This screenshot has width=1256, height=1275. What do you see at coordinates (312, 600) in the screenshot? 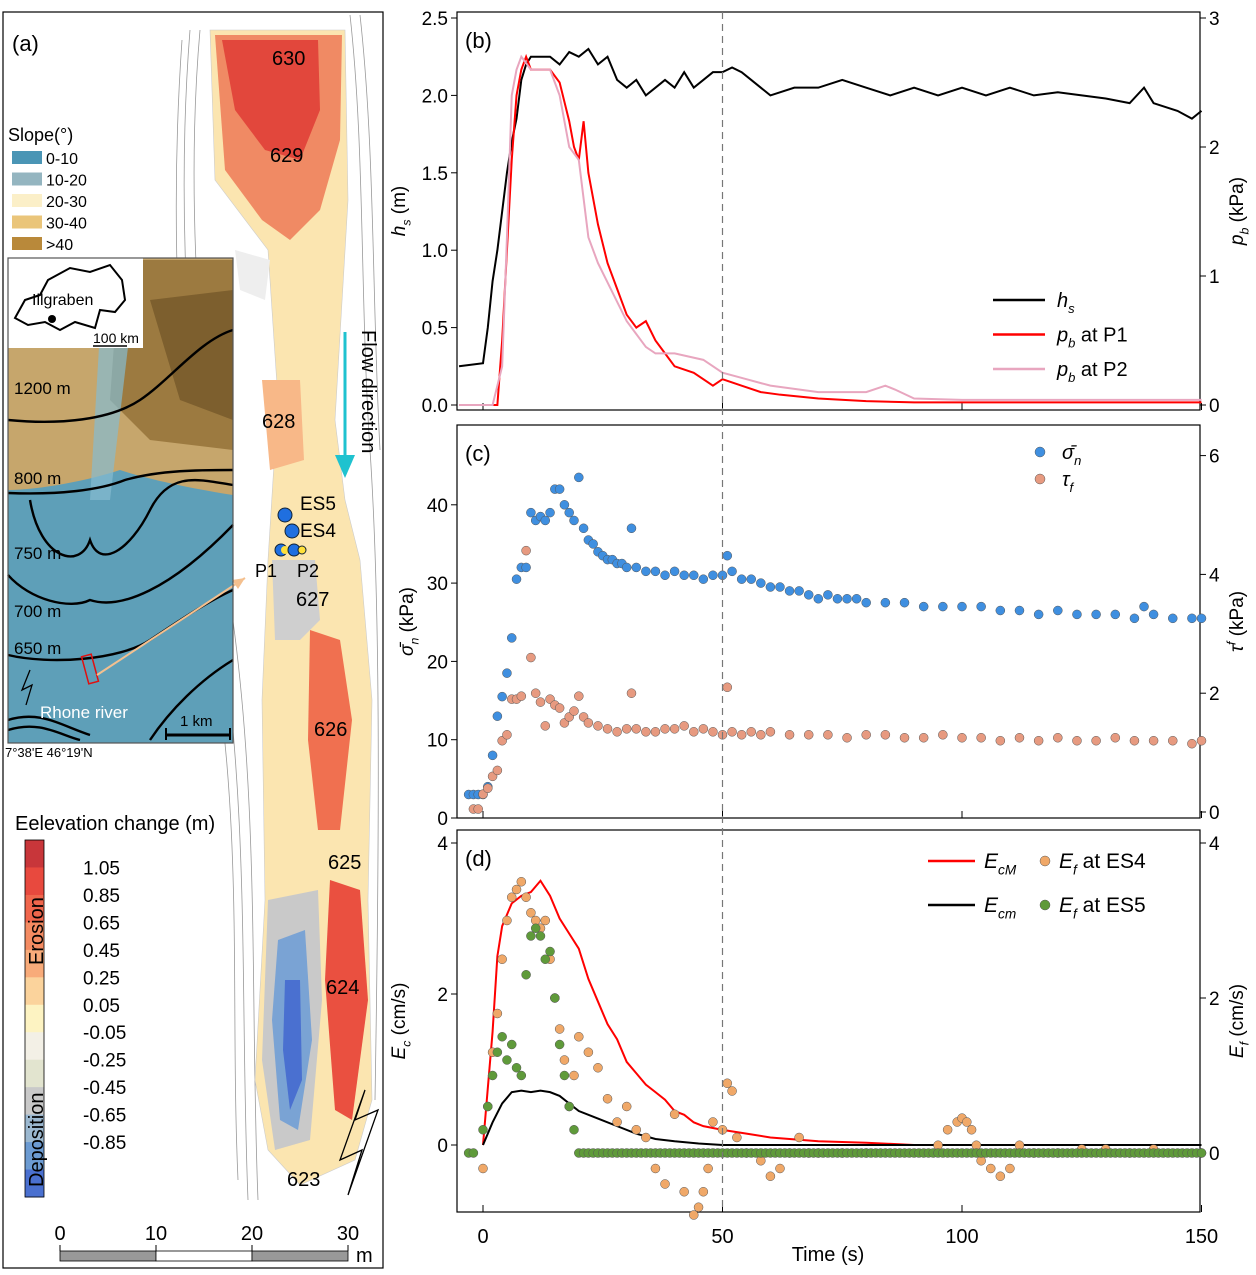
I see `elevation-label: 627` at bounding box center [312, 600].